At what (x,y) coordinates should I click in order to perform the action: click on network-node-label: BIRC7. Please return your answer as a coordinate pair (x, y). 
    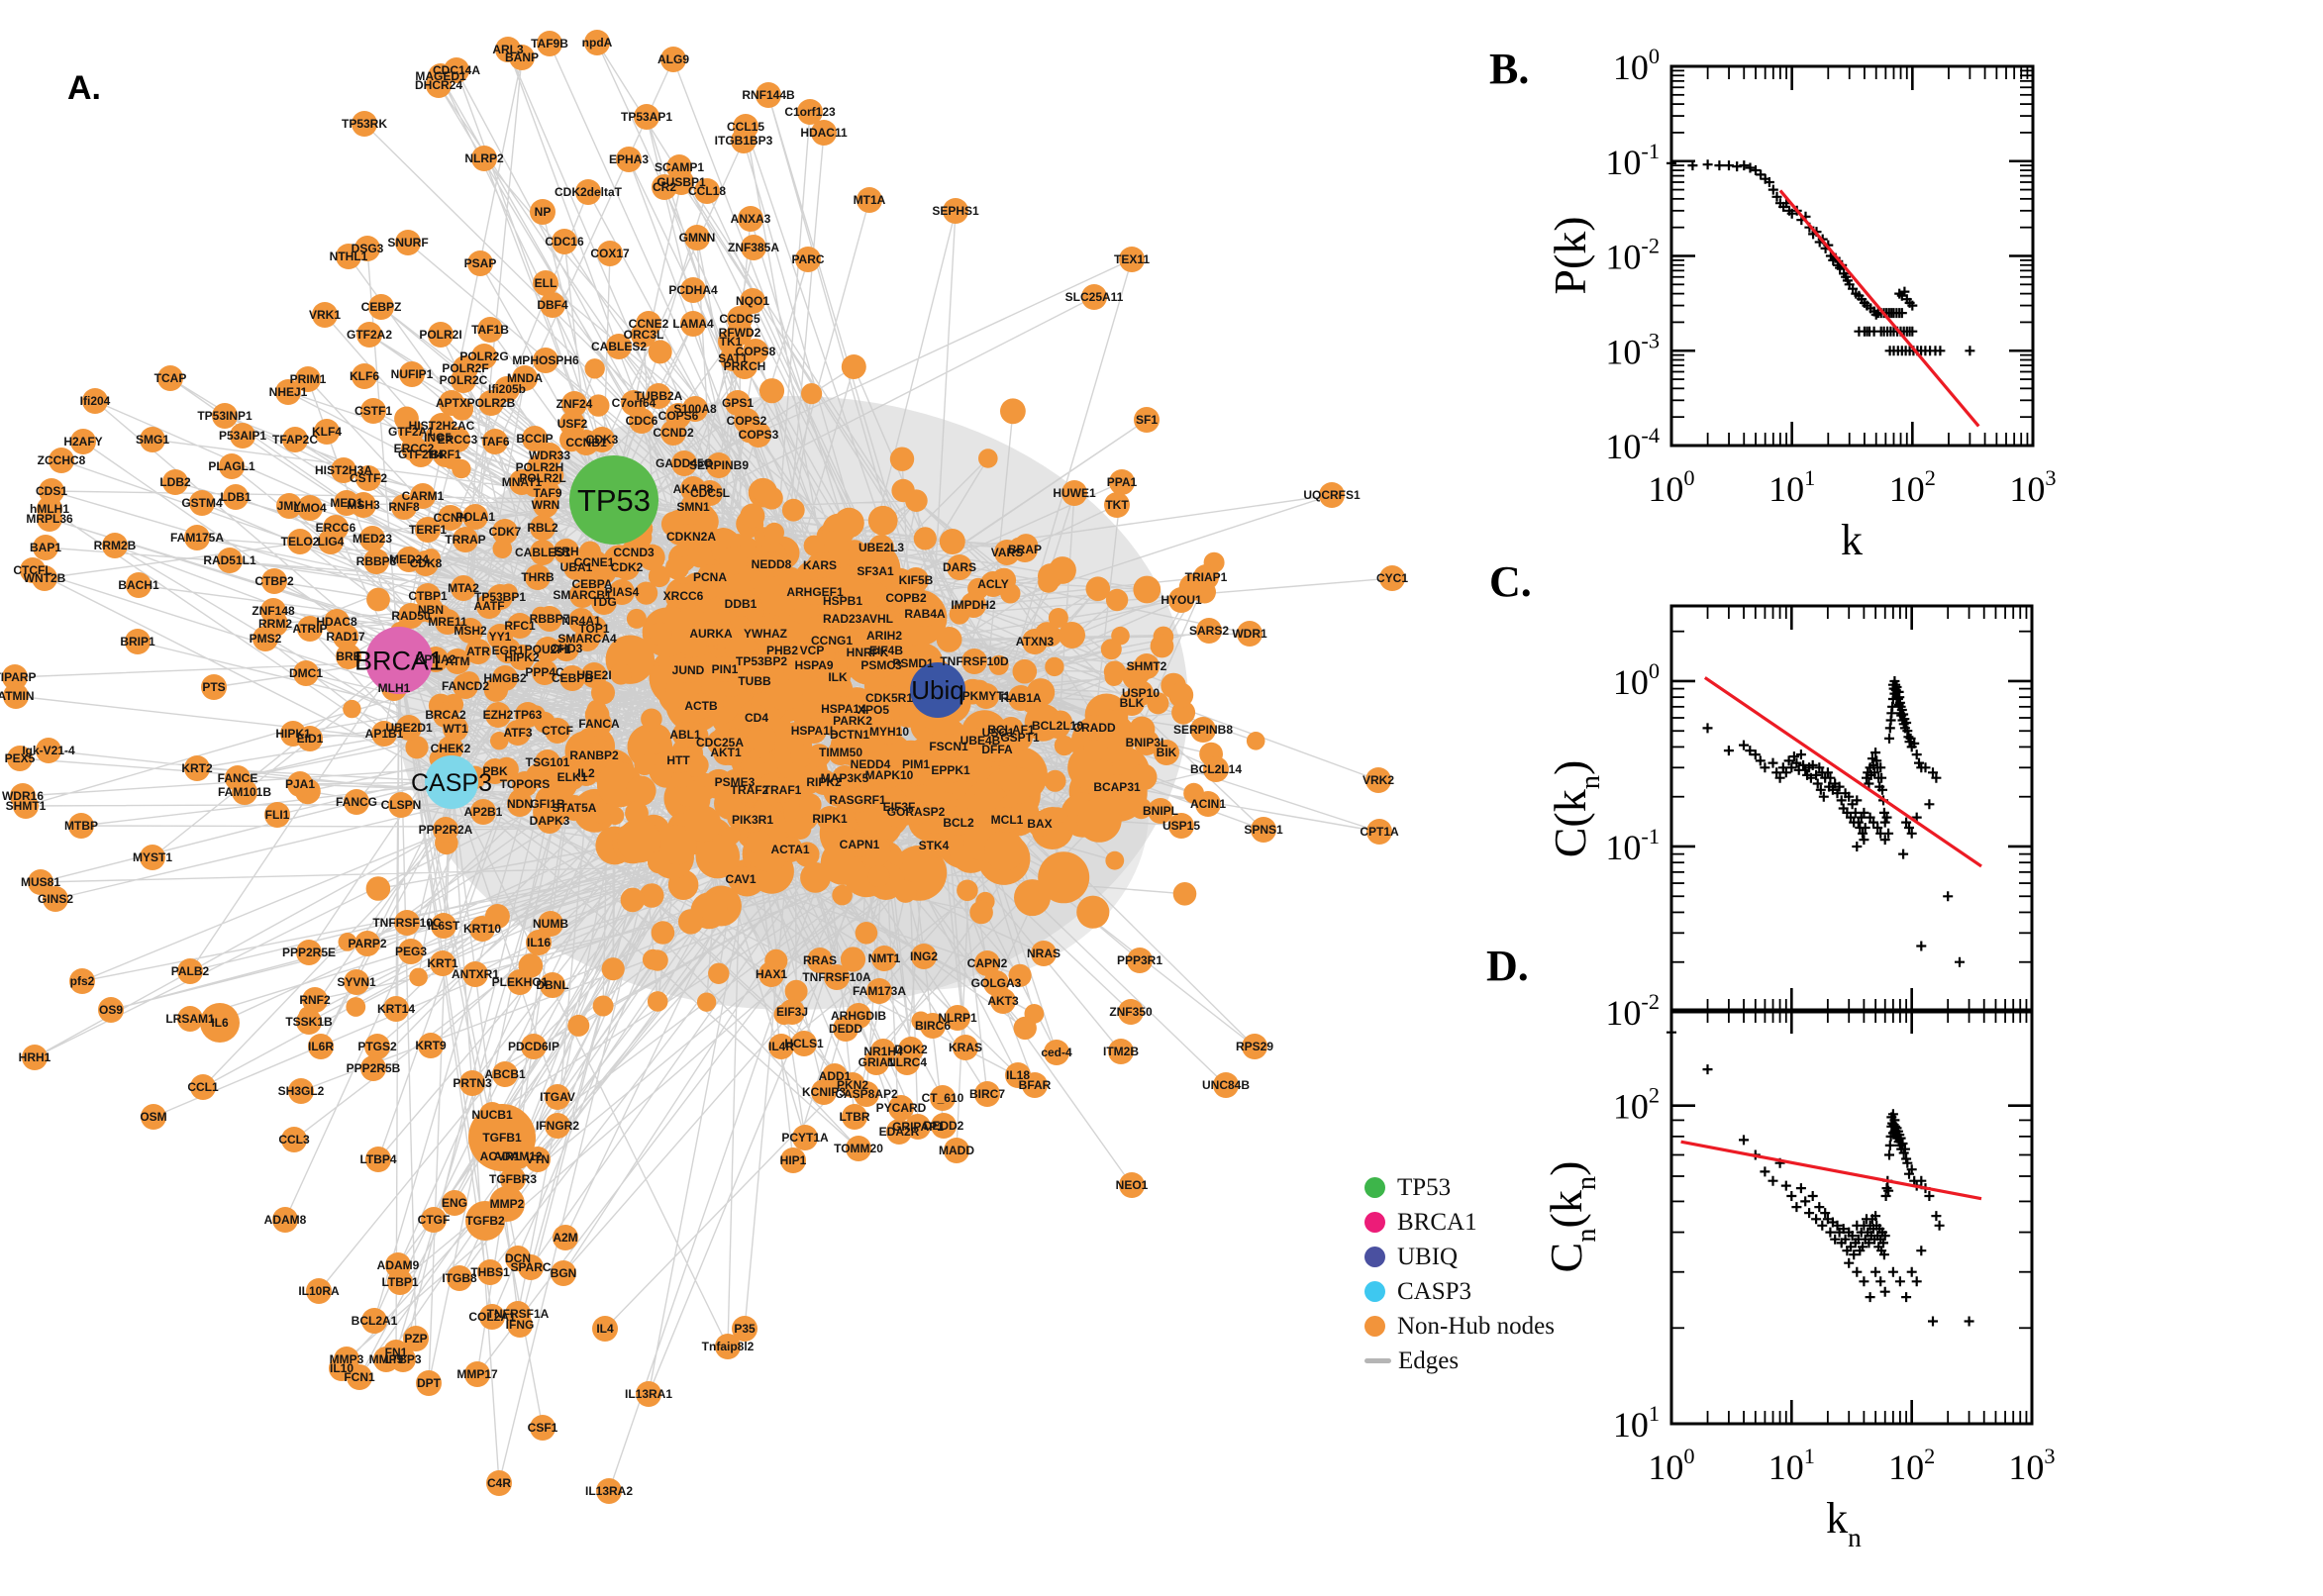
    Looking at the image, I should click on (987, 1094).